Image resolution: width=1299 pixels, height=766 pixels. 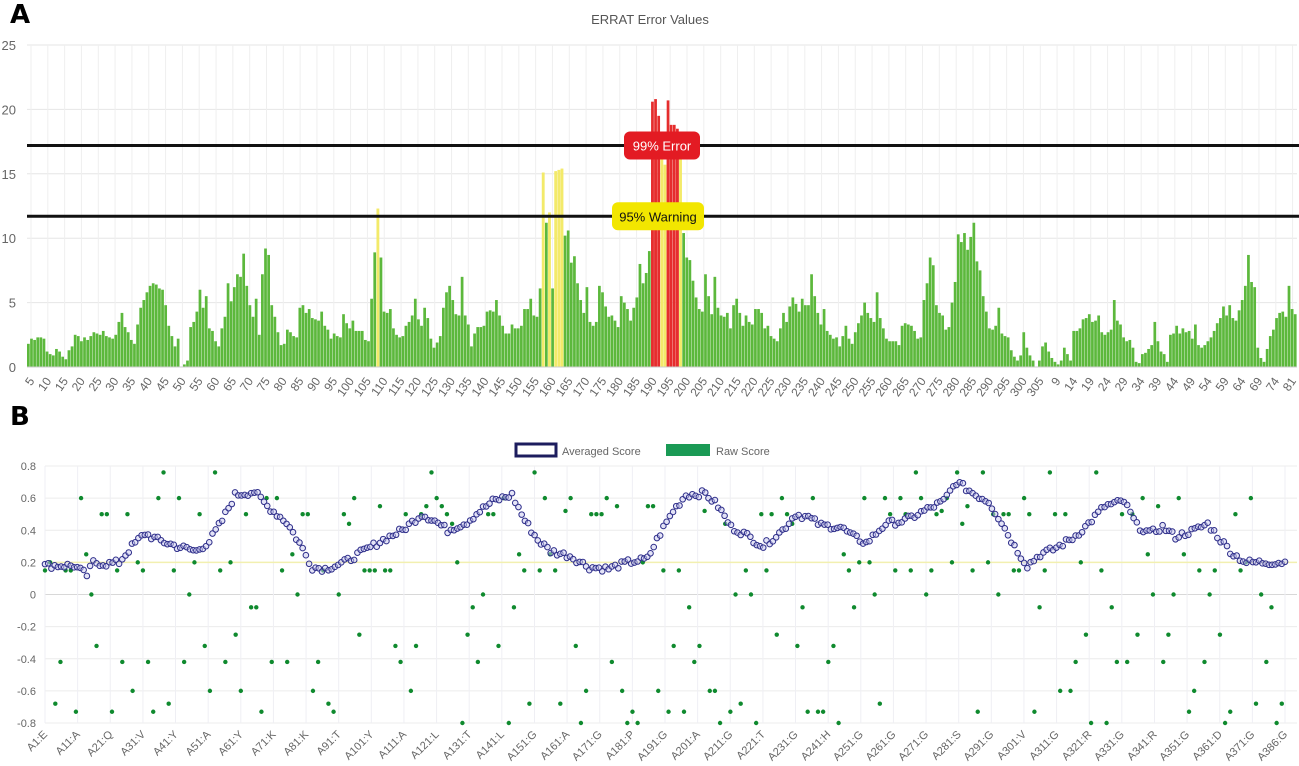 I want to click on panel-b-label: B, so click(x=20, y=417).